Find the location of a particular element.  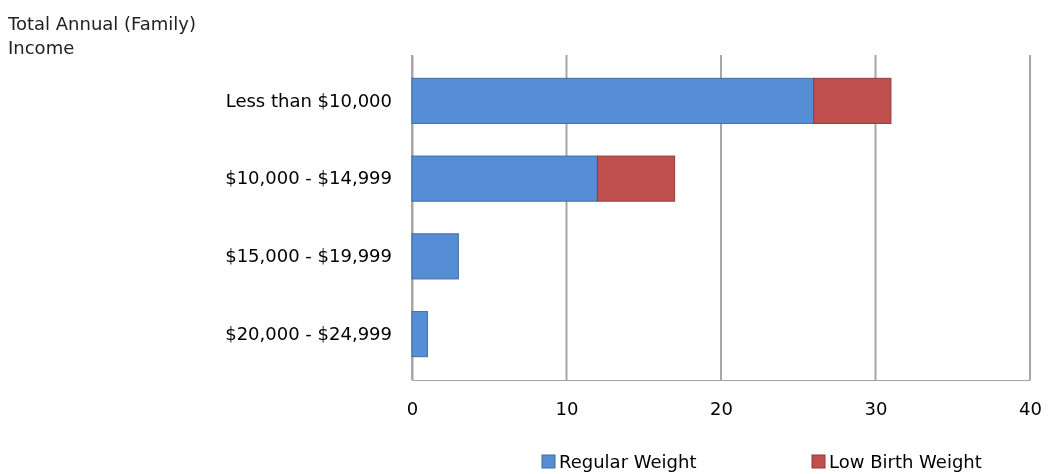

x-tick-label: 30 is located at coordinates (876, 408).